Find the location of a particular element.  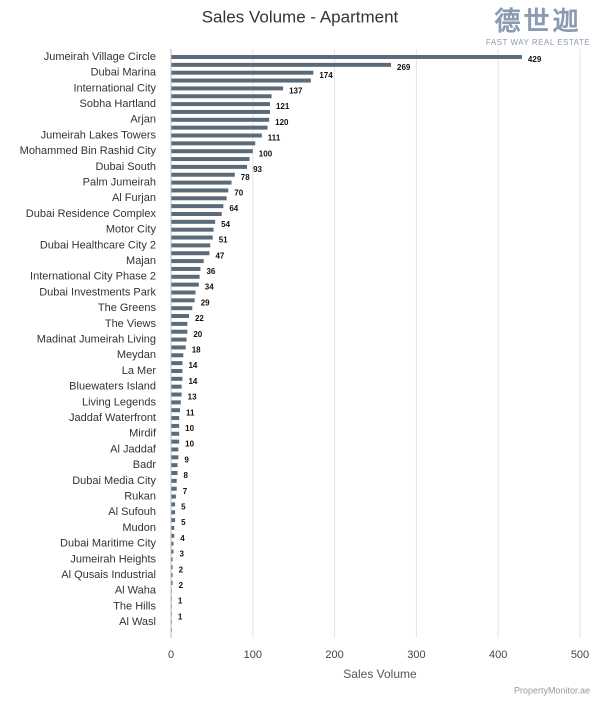

source: PropertyMonitor.ae is located at coordinates (552, 690).